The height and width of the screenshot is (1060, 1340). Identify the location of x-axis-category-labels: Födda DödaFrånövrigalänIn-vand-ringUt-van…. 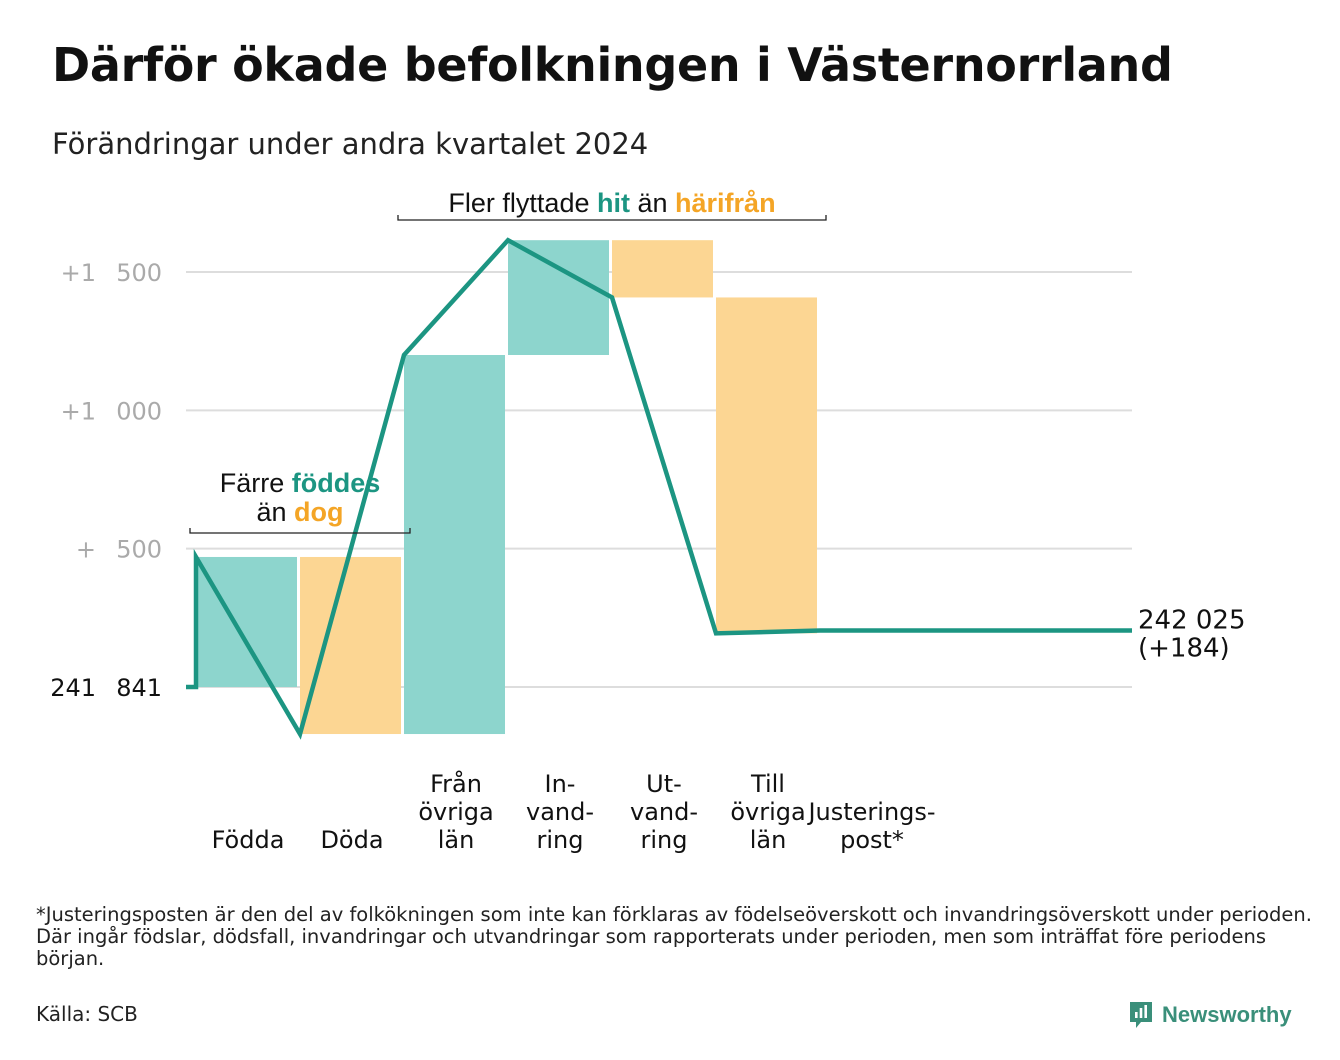
(574, 811).